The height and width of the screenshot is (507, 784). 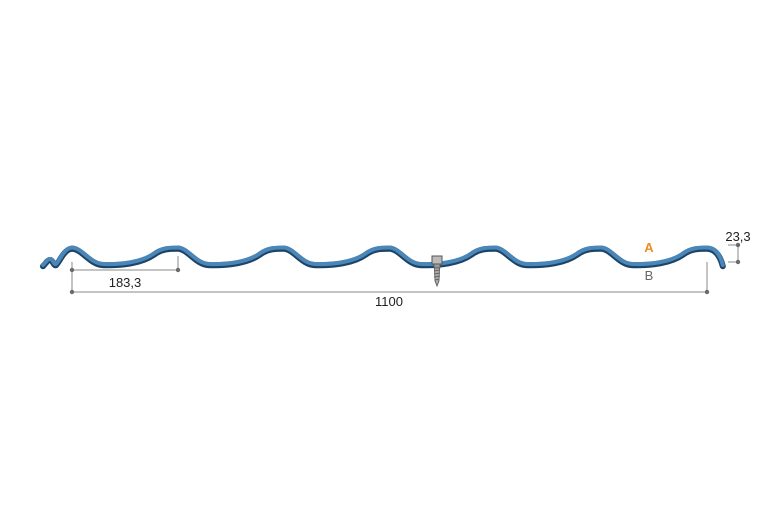 I want to click on width-dimension-label: 1100, so click(x=389, y=301).